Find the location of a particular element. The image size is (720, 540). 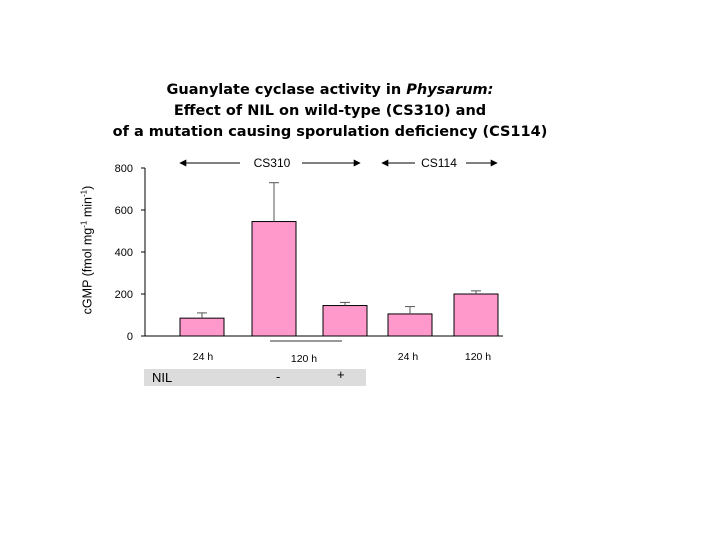

title-line-1-italic: Physarum: is located at coordinates (450, 90).